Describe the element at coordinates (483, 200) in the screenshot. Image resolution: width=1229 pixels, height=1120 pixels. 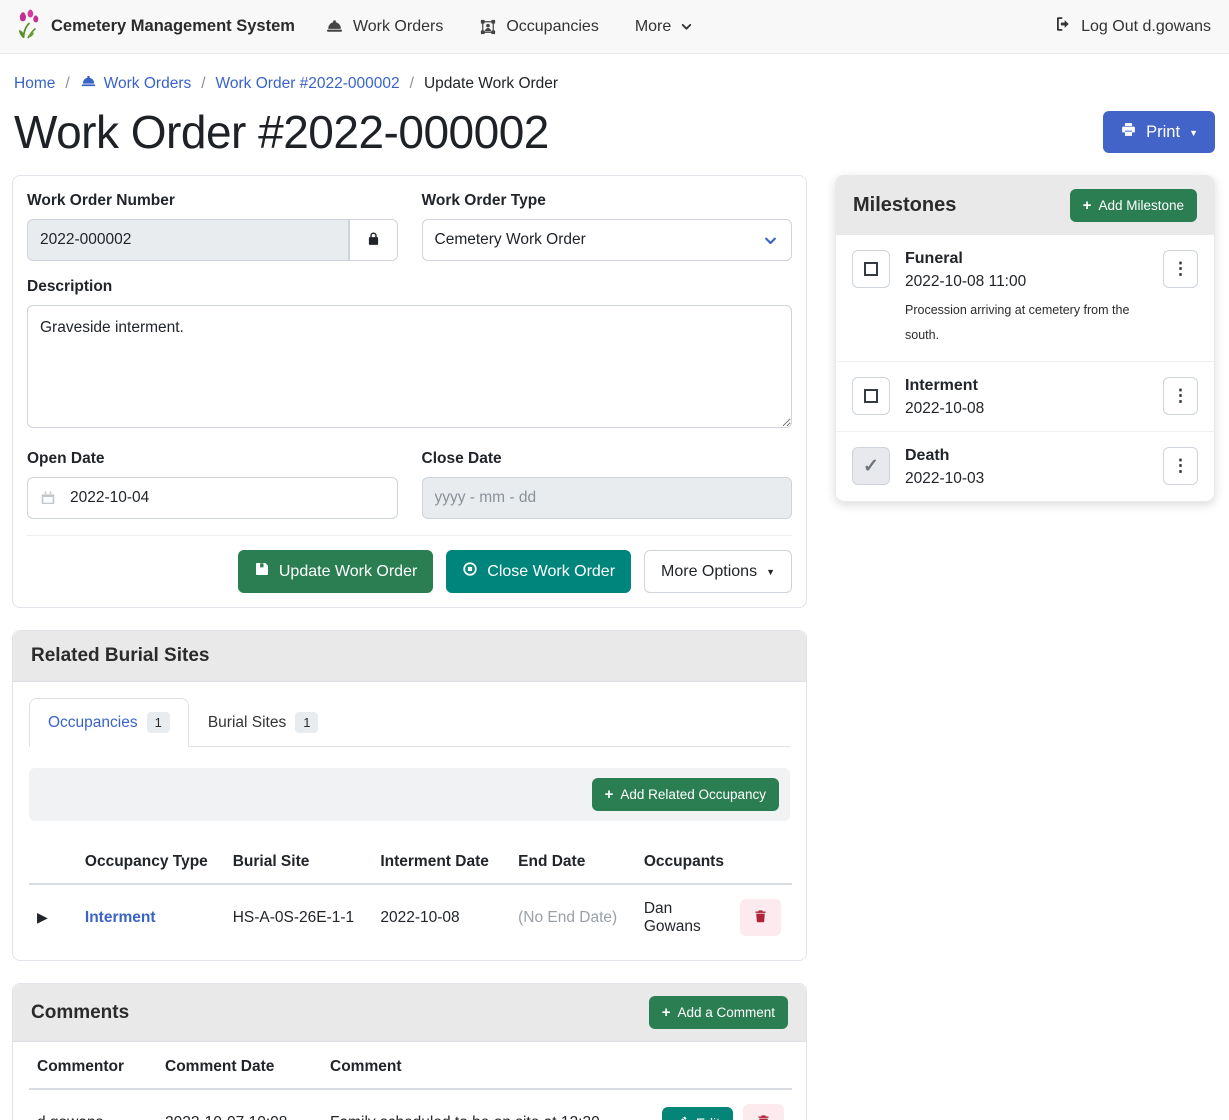
I see `work-order-type-label: Work Order Type` at that location.